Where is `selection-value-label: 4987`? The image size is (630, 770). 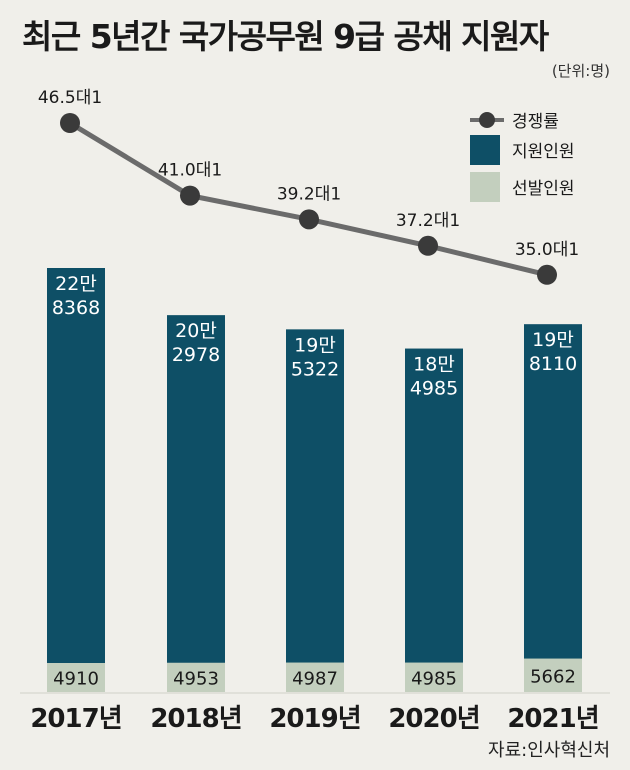
selection-value-label: 4987 is located at coordinates (315, 678).